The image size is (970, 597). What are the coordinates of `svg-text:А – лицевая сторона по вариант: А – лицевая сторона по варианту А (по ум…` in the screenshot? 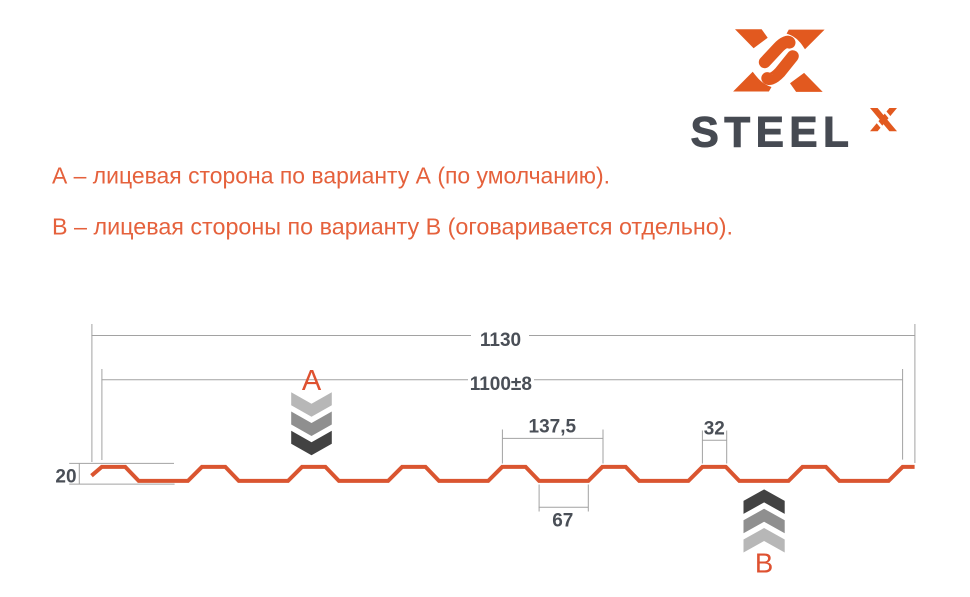 It's located at (331, 176).